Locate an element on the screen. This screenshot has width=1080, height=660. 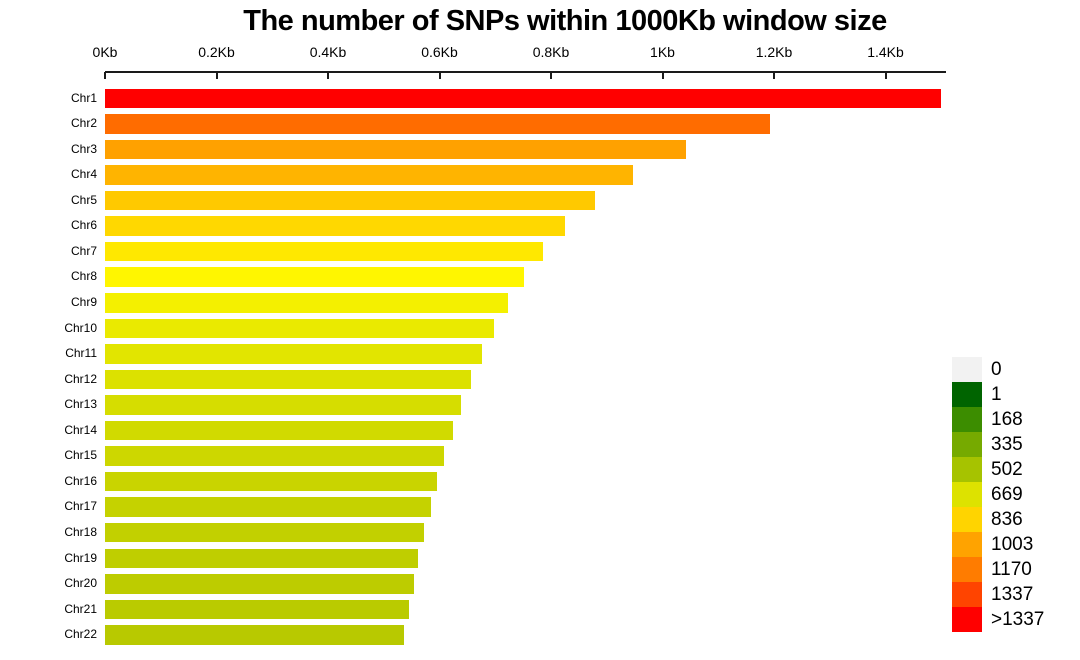
legend-entry: 0 is located at coordinates (998, 369).